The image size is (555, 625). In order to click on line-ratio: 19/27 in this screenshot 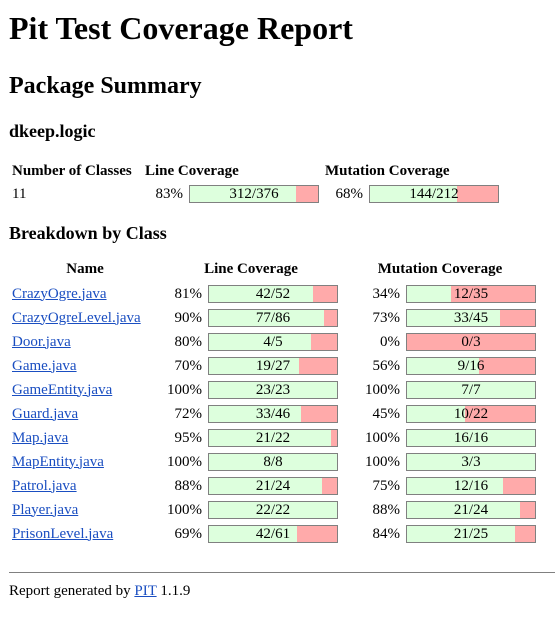, I will do `click(273, 366)`.